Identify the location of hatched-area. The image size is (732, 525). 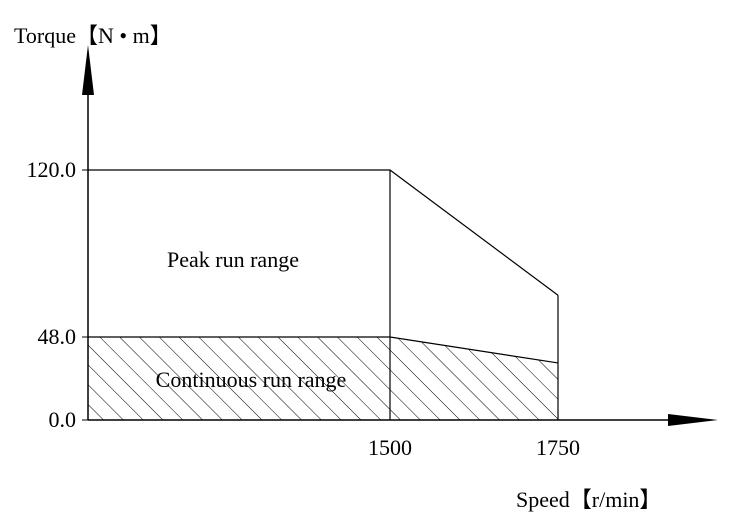
(323, 378).